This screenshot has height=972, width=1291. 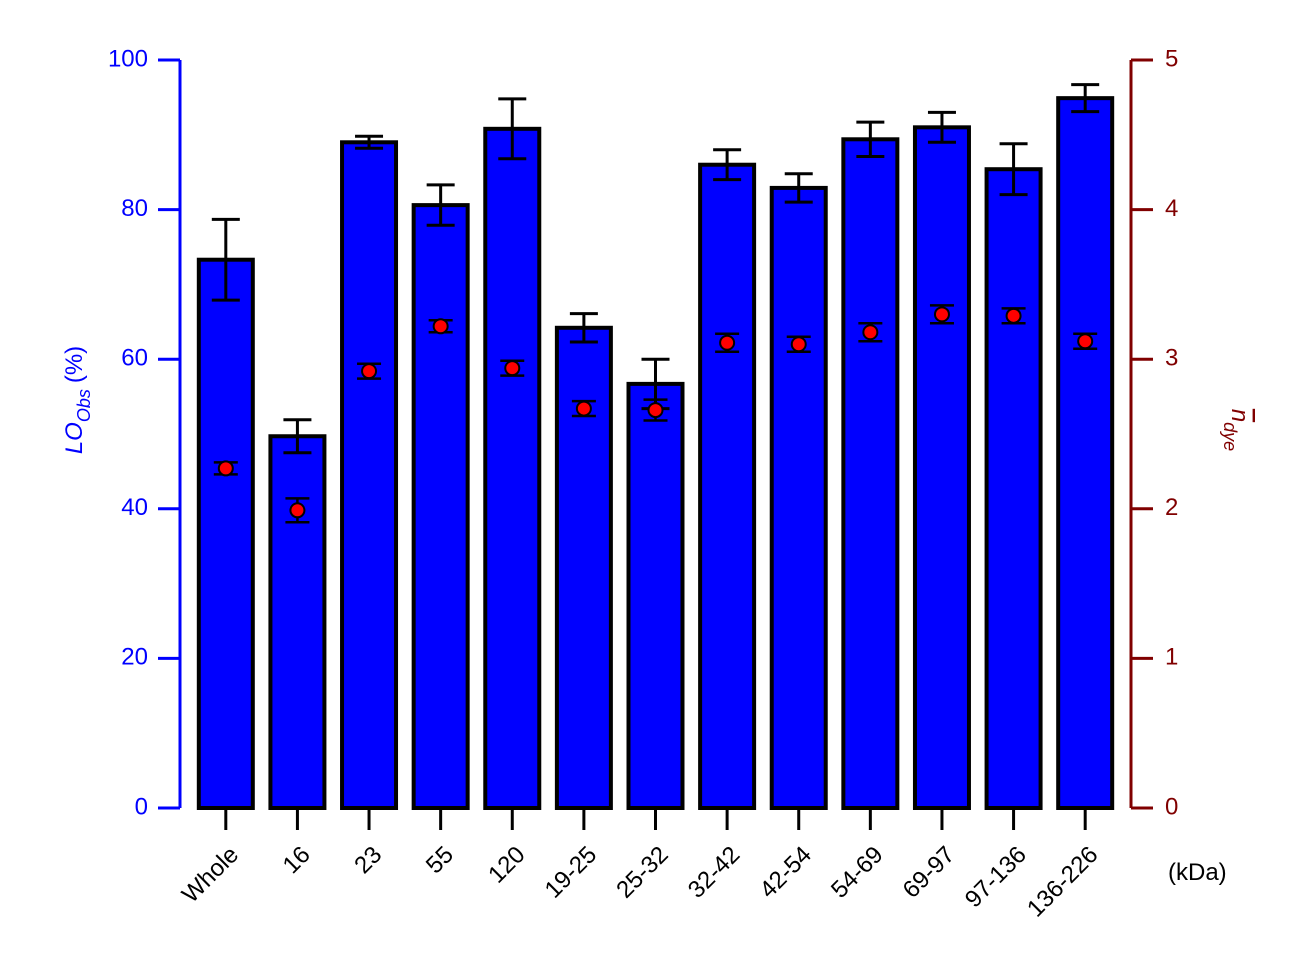 I want to click on y2-label-sub: dye, so click(x=1230, y=436).